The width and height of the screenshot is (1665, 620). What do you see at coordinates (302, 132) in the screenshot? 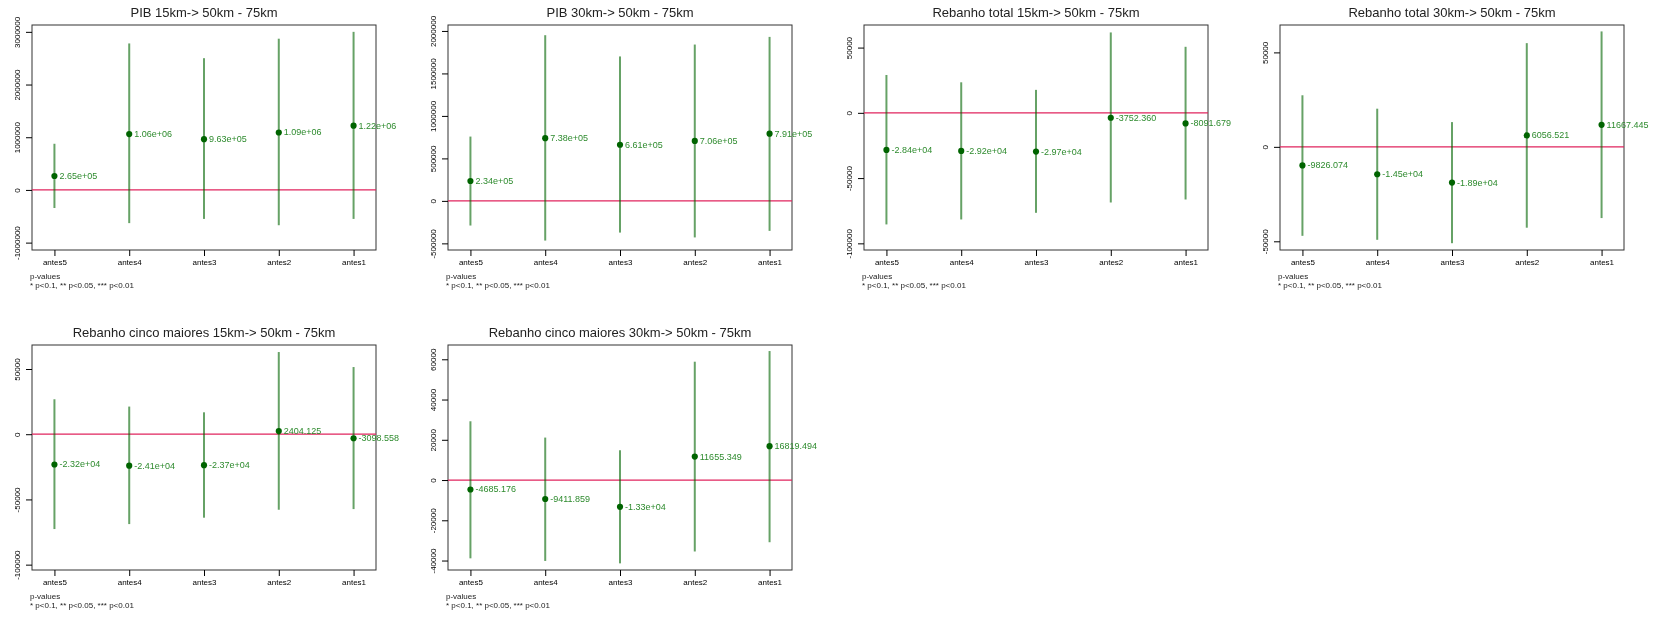
I see `data-label: 1.09e+06` at bounding box center [302, 132].